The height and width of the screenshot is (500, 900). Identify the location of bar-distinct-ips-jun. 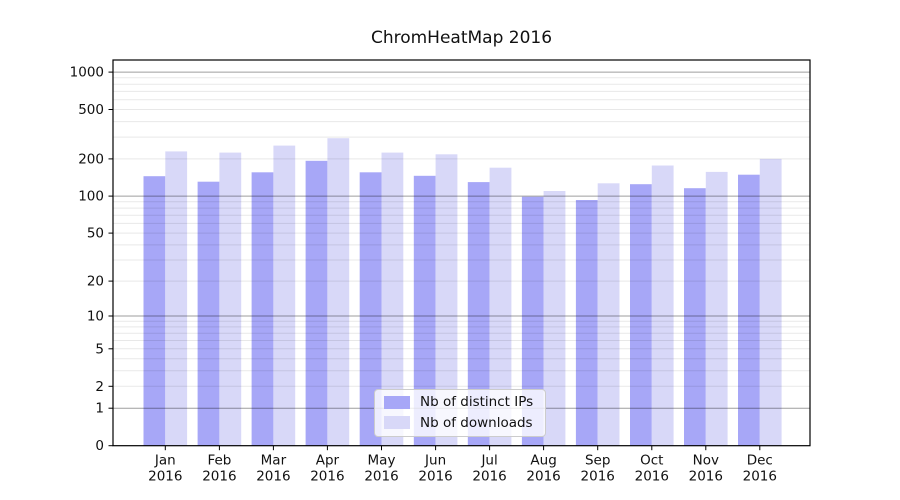
(424, 310).